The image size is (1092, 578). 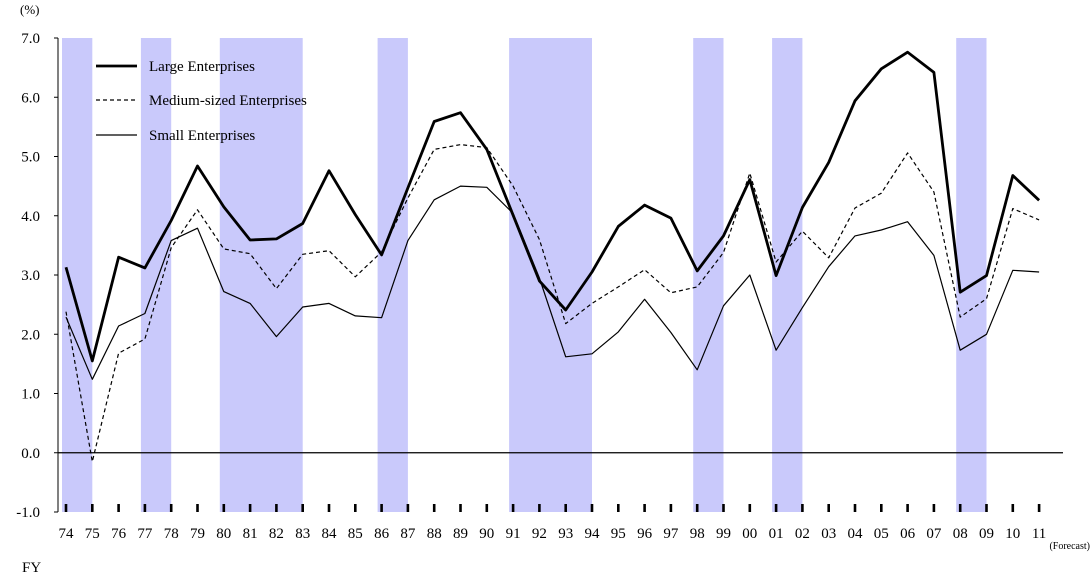 I want to click on x-tick-label: 00, so click(x=749, y=534).